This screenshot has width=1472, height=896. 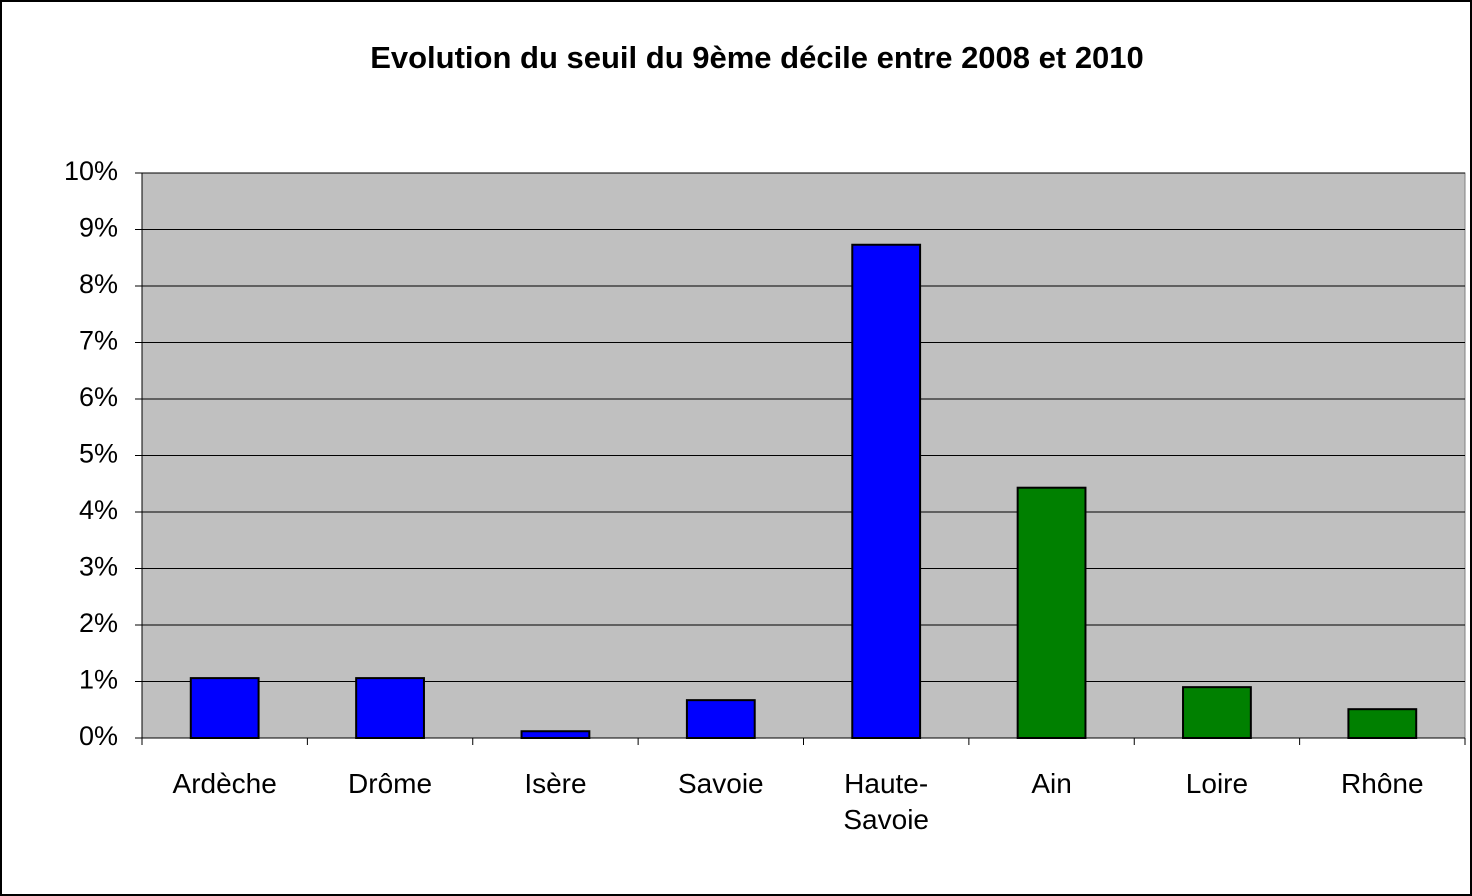 I want to click on y-tick-label: 0%, so click(x=98, y=736).